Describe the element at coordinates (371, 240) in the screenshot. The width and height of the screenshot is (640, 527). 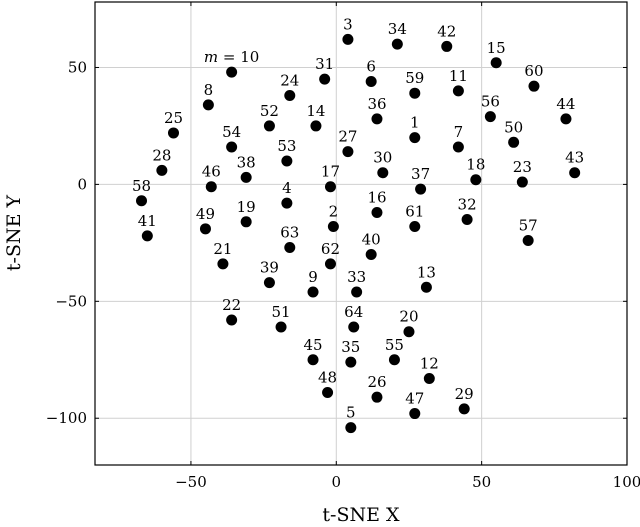
I see `point-label: 40` at that location.